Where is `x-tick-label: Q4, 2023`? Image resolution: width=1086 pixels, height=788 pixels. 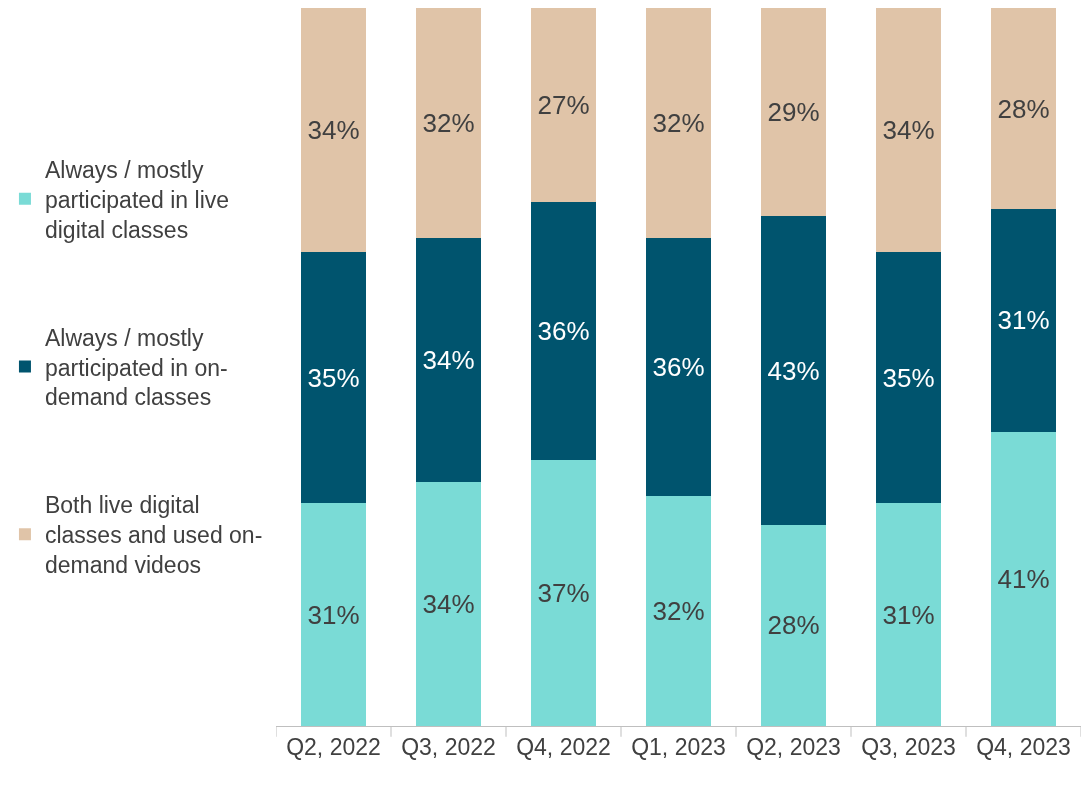 x-tick-label: Q4, 2023 is located at coordinates (1023, 746).